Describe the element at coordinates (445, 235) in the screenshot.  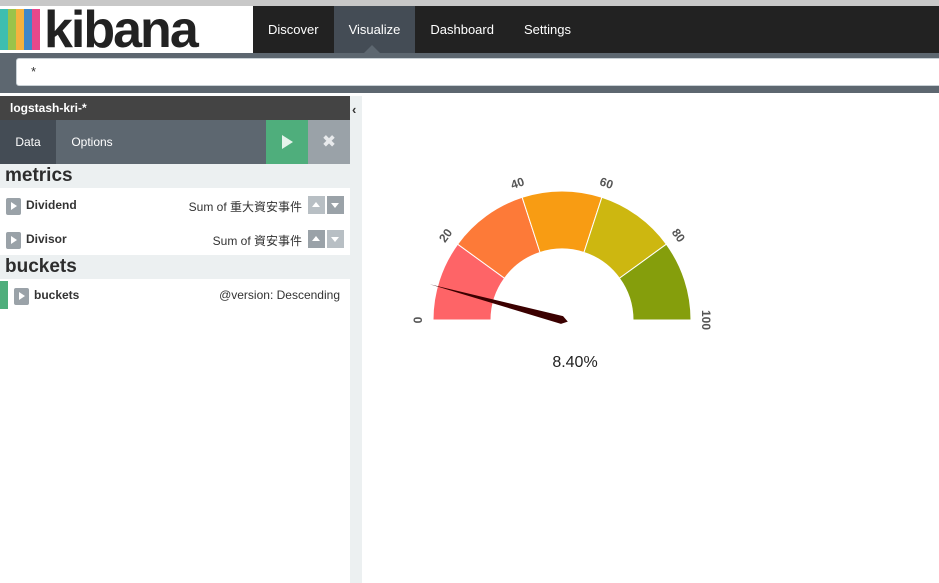
I see `gauge-tick-label: 20` at that location.